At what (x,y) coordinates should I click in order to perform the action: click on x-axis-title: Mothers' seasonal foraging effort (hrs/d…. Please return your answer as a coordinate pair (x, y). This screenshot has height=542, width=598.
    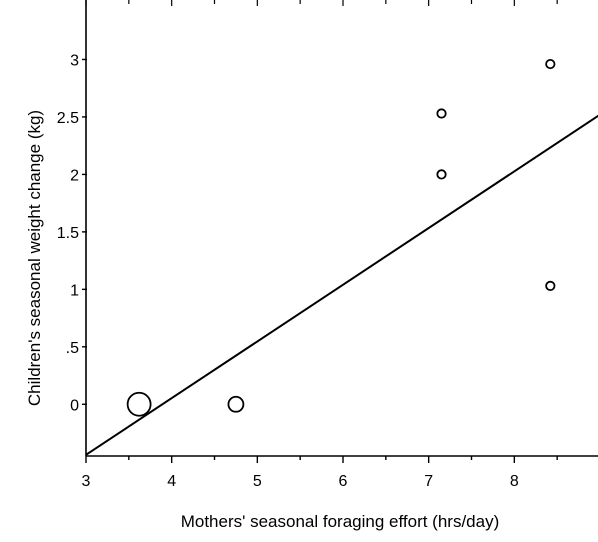
    Looking at the image, I should click on (340, 521).